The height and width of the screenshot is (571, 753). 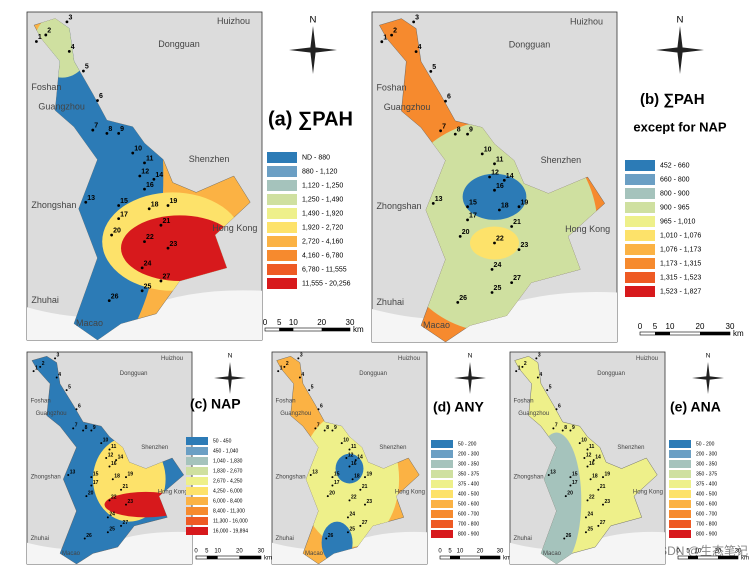 I want to click on scale-label: 20, so click(x=480, y=552).